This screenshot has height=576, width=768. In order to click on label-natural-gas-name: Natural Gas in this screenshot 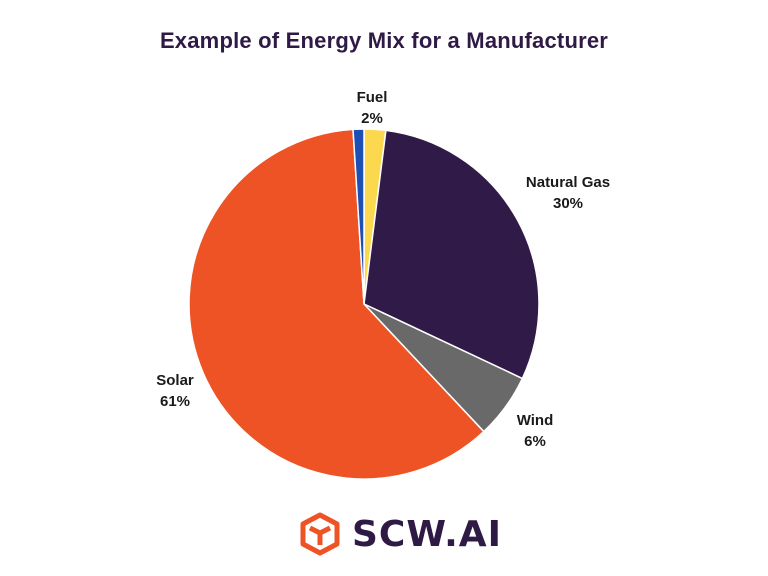, I will do `click(568, 182)`.